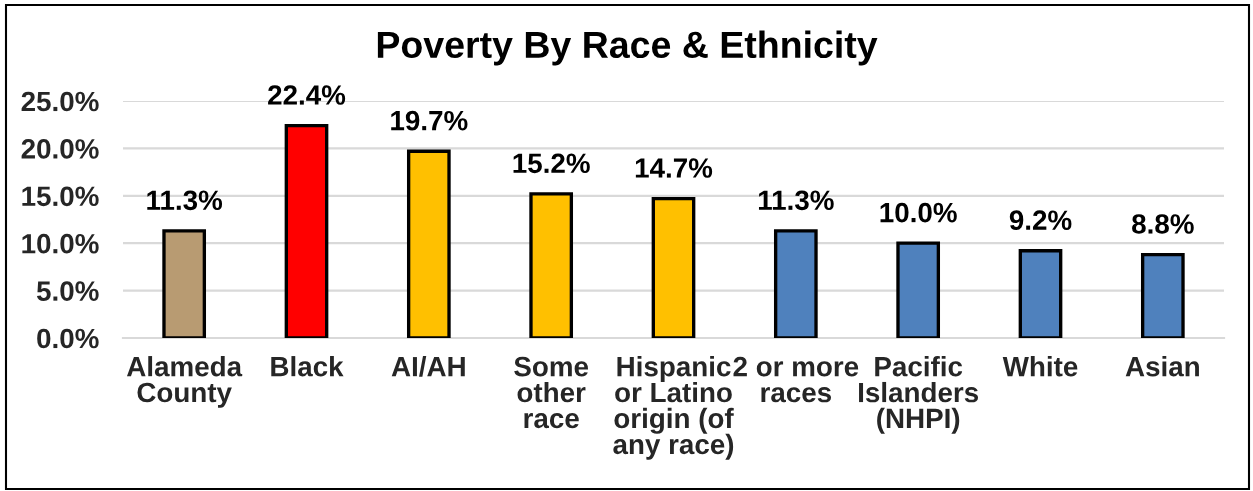  I want to click on x-tick-label: Hispanic or Latino origin (of any race), so click(673, 408).